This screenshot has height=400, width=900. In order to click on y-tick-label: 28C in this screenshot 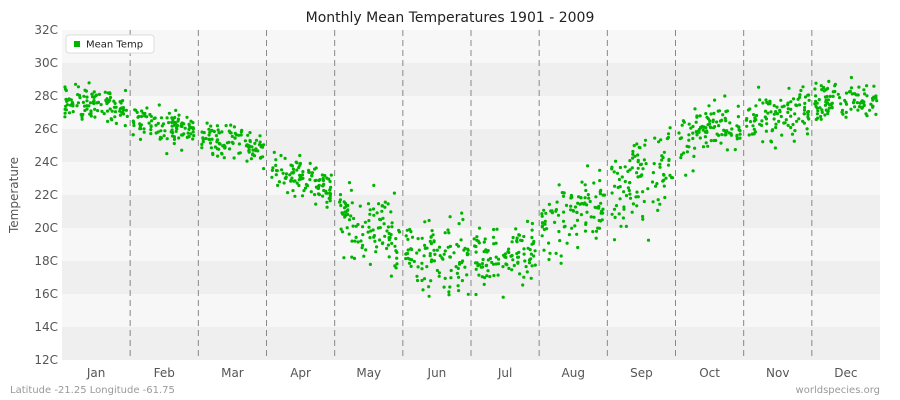, I will do `click(46, 96)`.